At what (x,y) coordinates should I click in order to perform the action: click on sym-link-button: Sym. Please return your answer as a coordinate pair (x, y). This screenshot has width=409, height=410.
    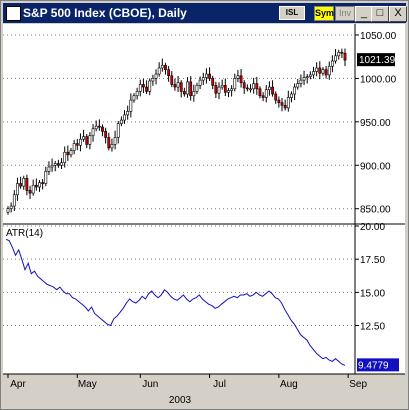
    Looking at the image, I should click on (324, 13).